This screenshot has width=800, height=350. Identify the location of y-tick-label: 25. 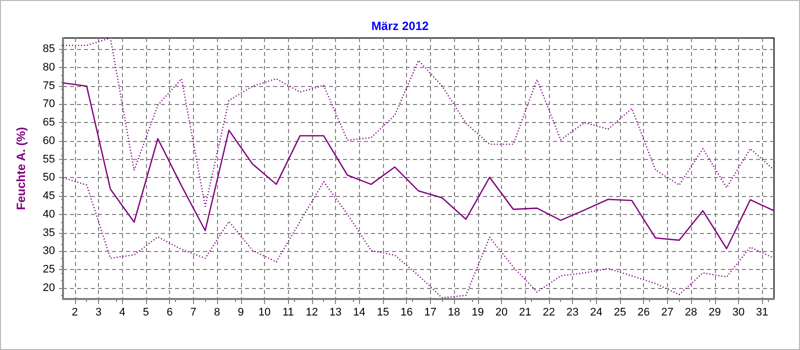
(48, 270).